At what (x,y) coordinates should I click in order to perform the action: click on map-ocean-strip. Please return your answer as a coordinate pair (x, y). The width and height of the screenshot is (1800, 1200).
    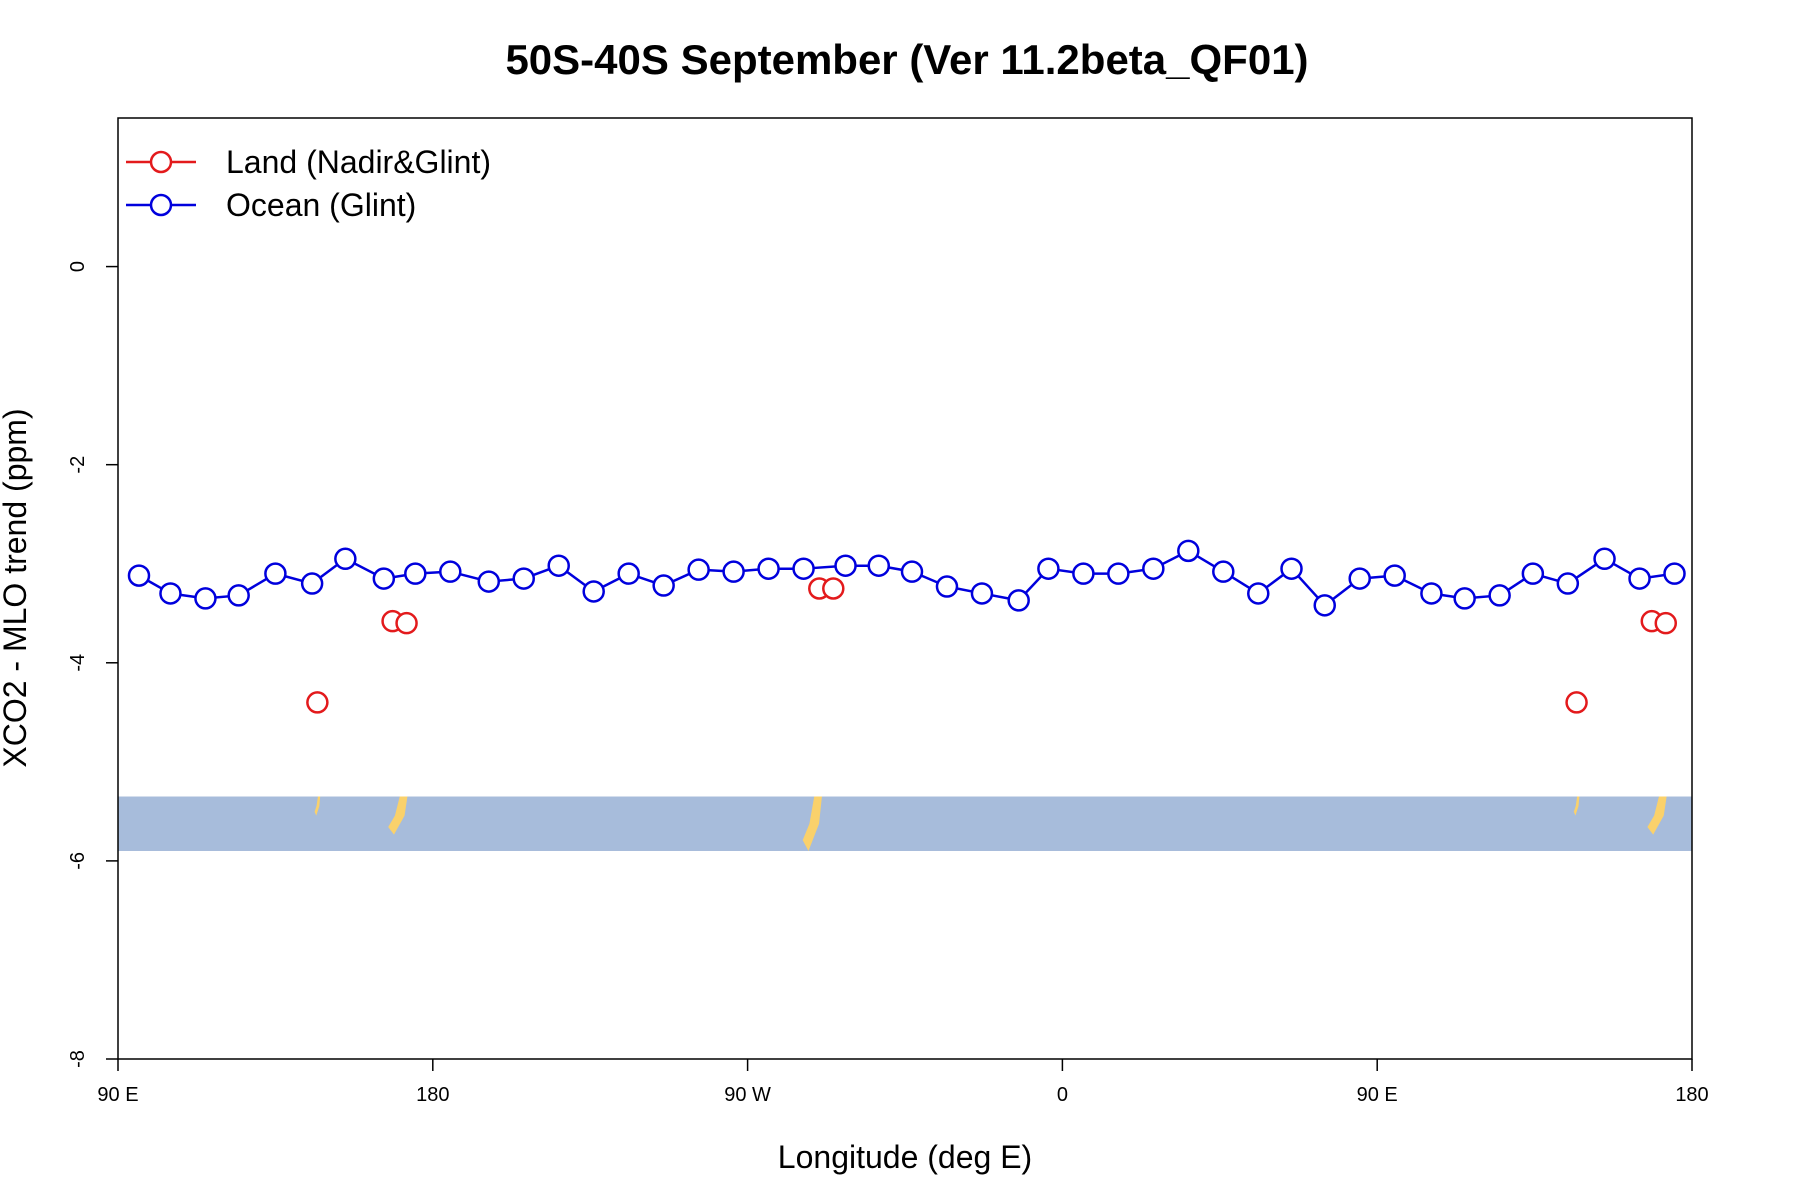
    Looking at the image, I should click on (905, 823).